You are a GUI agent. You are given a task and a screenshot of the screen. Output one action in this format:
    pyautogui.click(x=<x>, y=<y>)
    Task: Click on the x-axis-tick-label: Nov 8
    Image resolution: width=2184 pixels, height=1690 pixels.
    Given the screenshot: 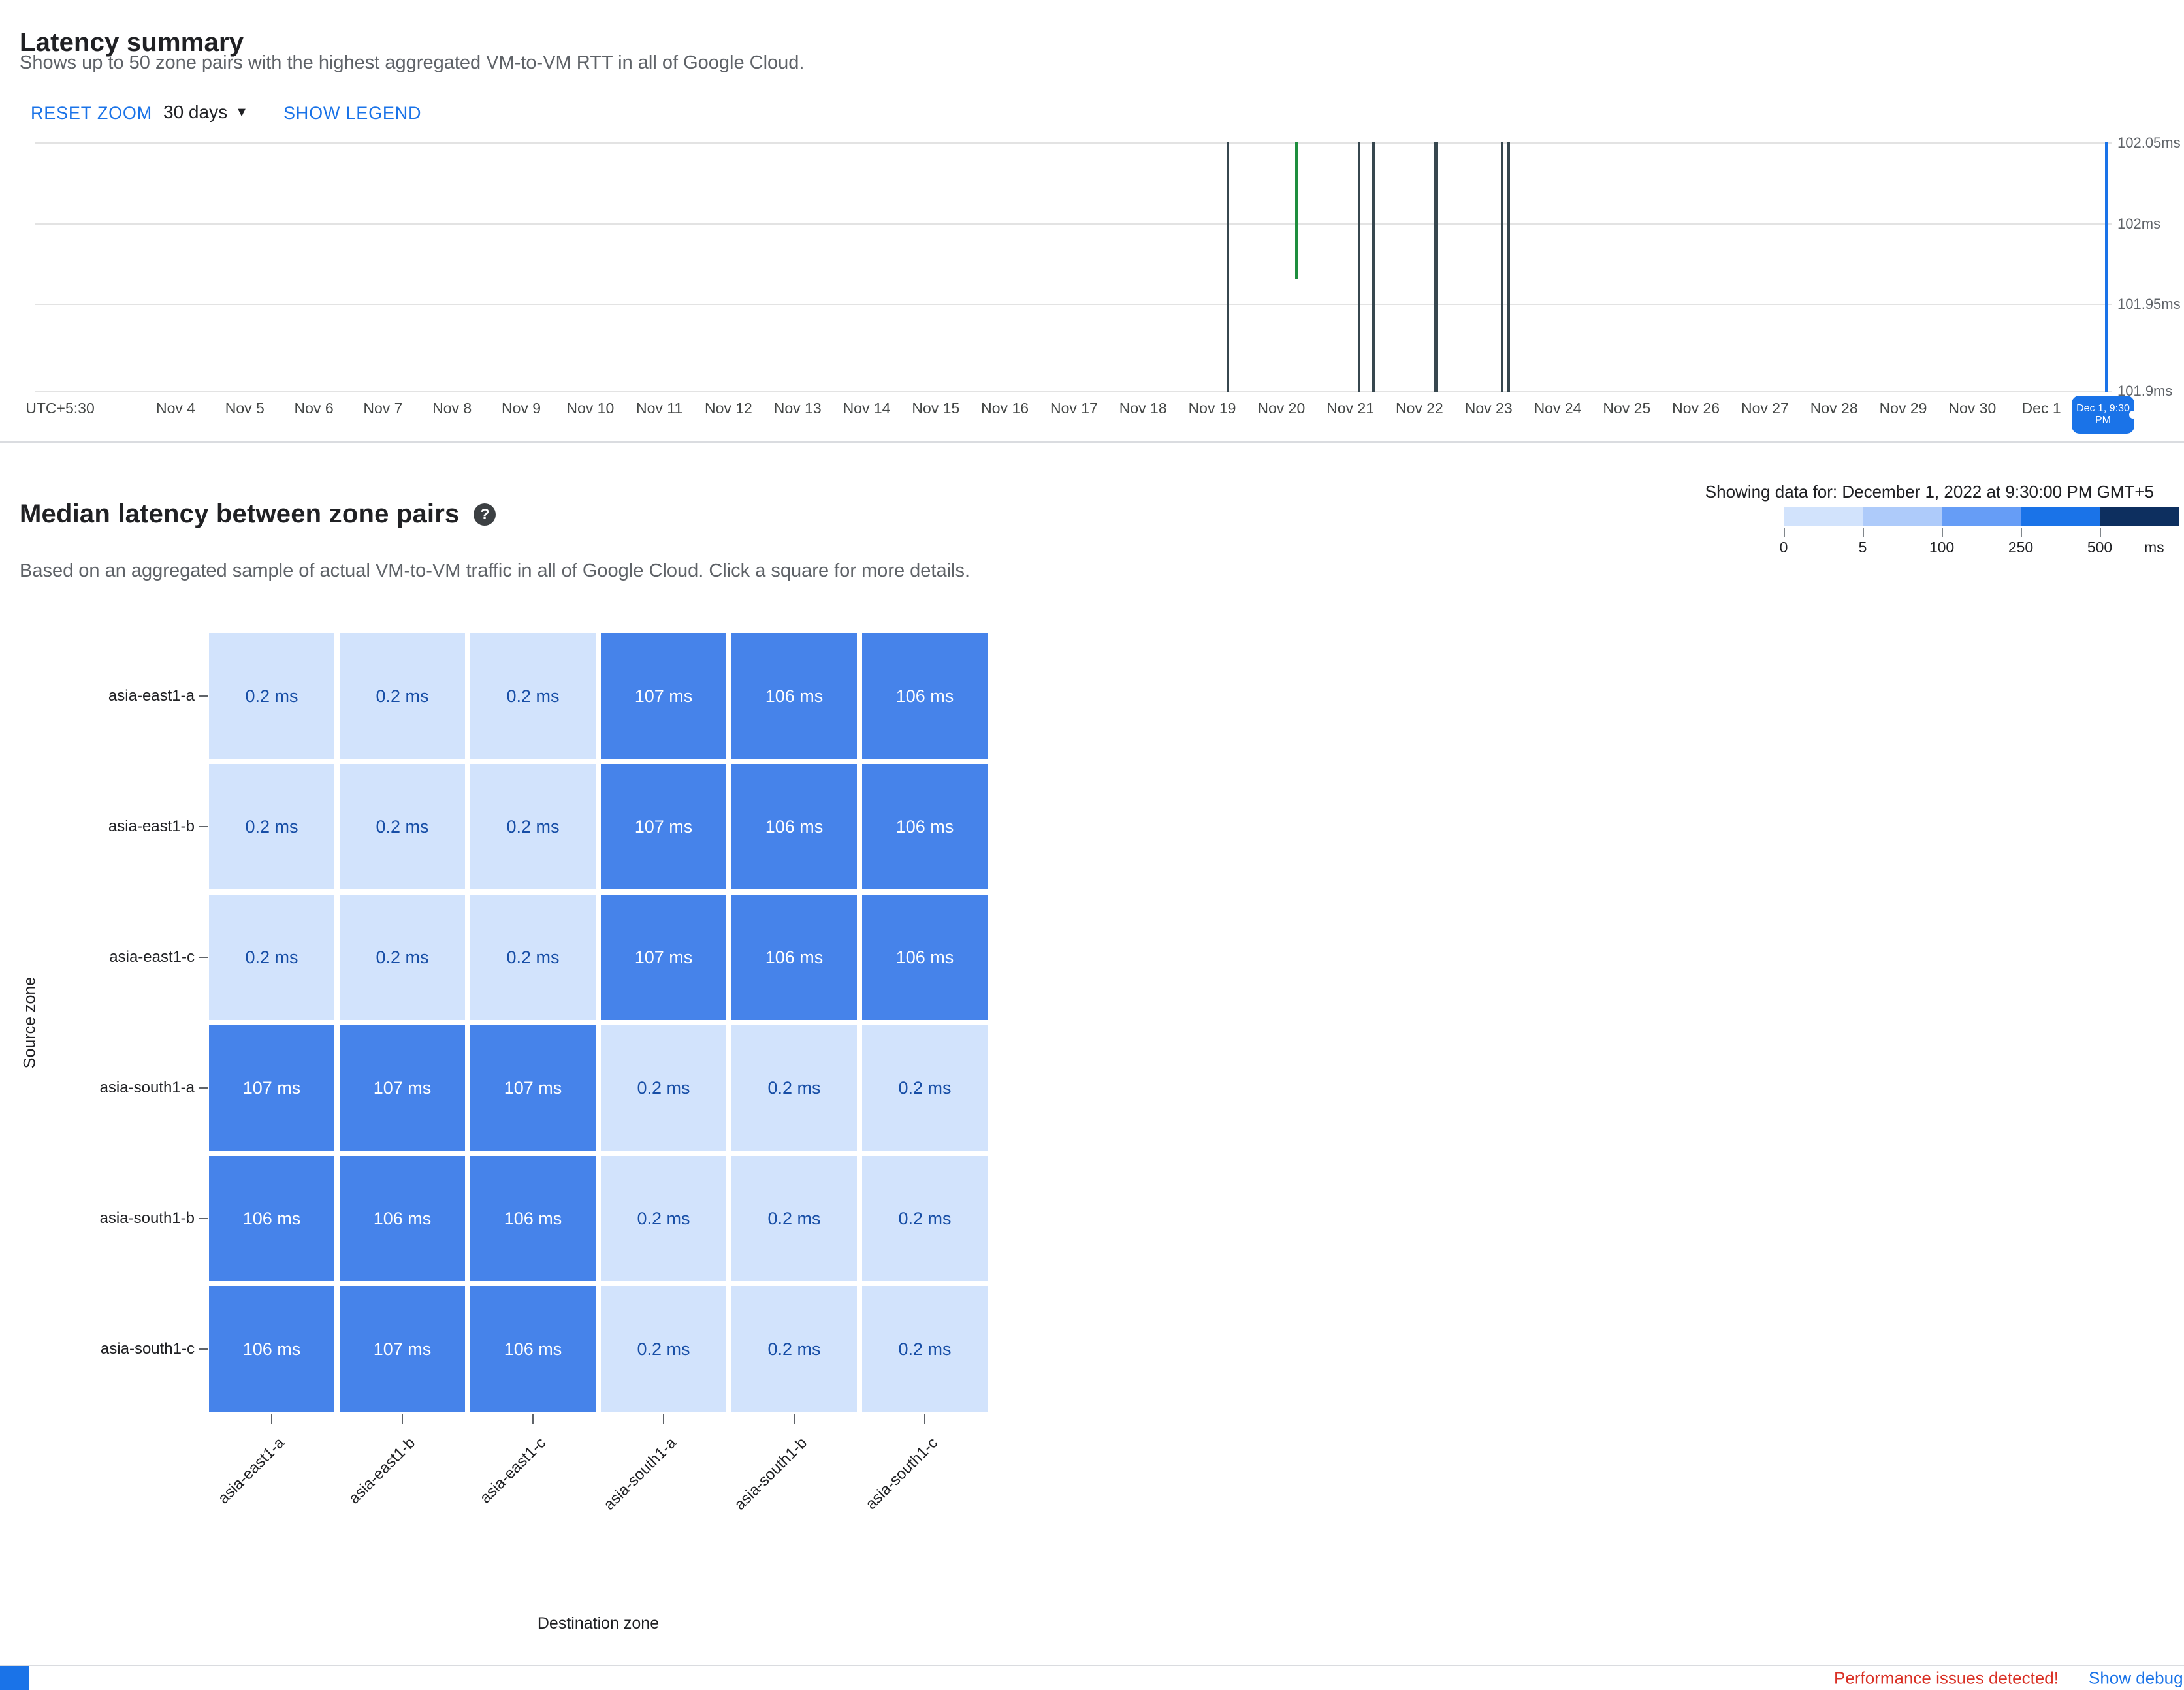 What is the action you would take?
    pyautogui.click(x=452, y=409)
    